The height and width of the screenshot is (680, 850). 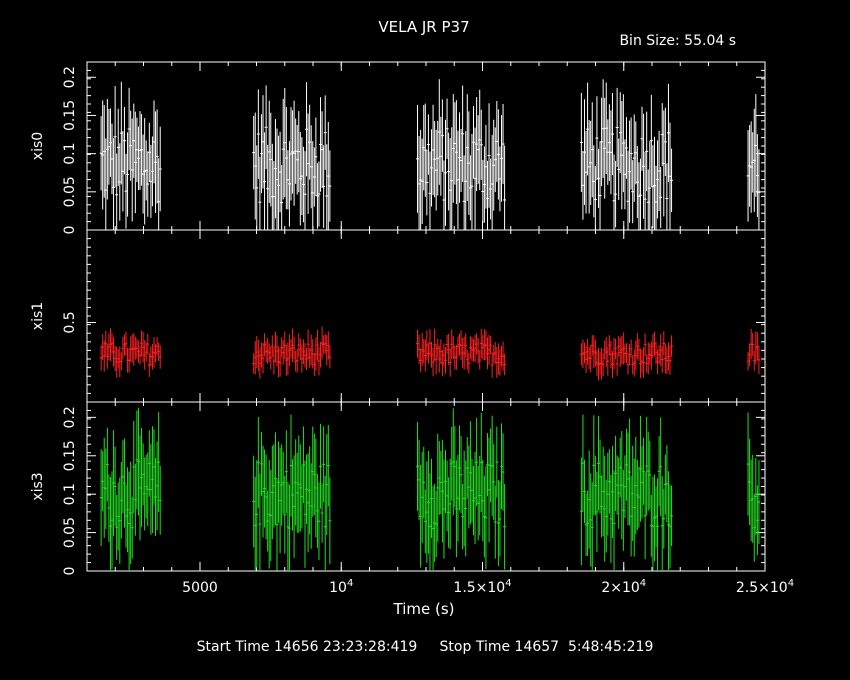 What do you see at coordinates (70, 154) in the screenshot?
I see `y-tick-label: 0.1` at bounding box center [70, 154].